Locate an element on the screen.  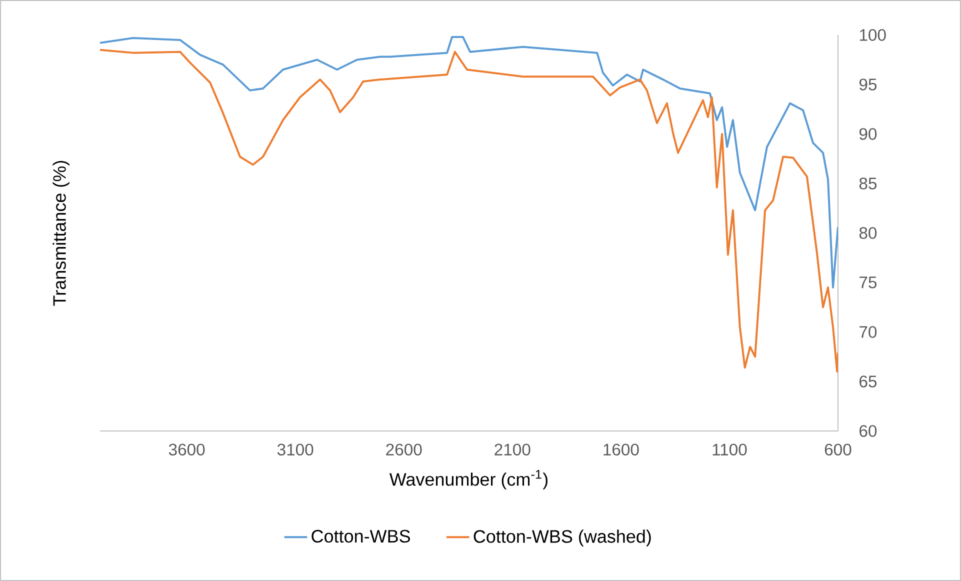
y-tick-label: 85 is located at coordinates (868, 184).